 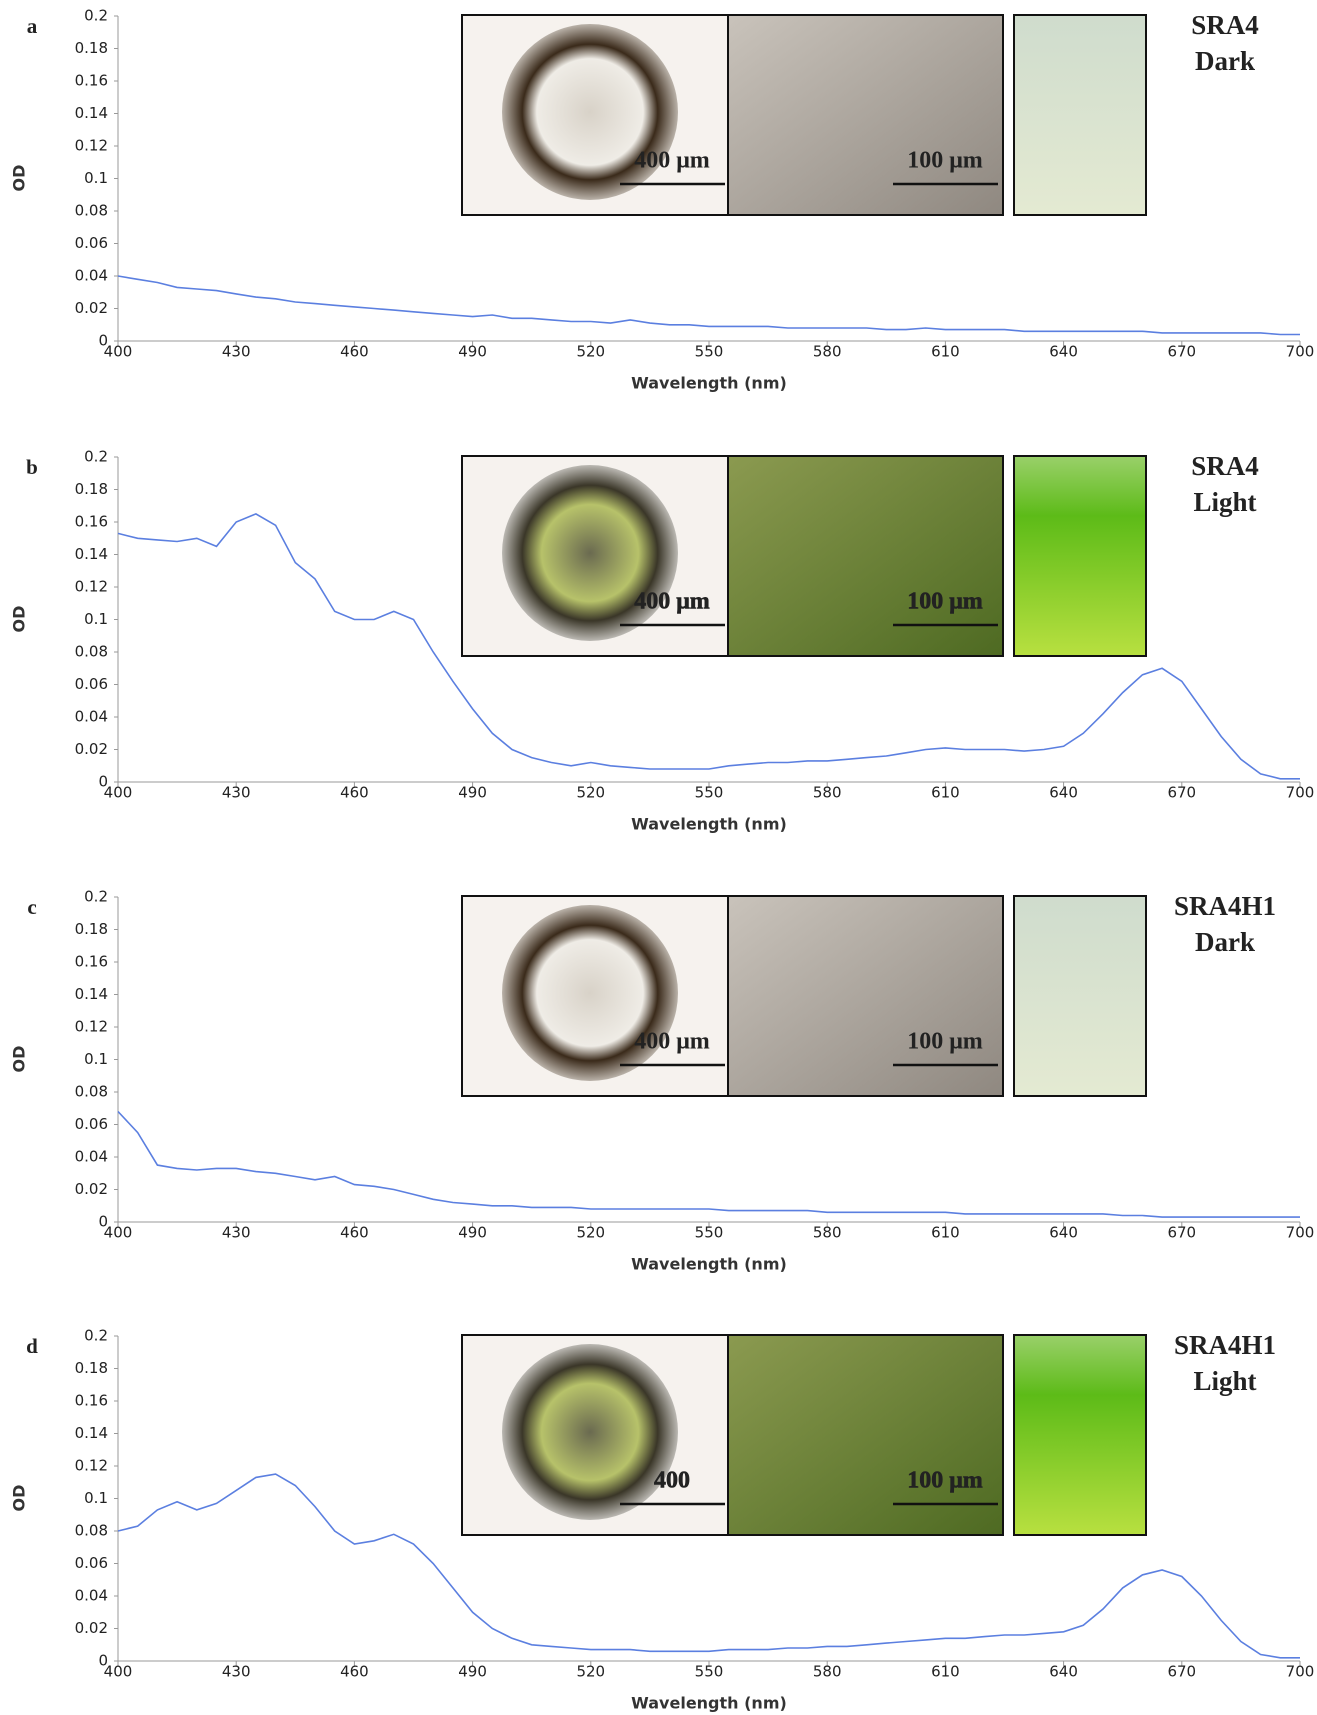 I want to click on condition: Light, so click(x=1224, y=502).